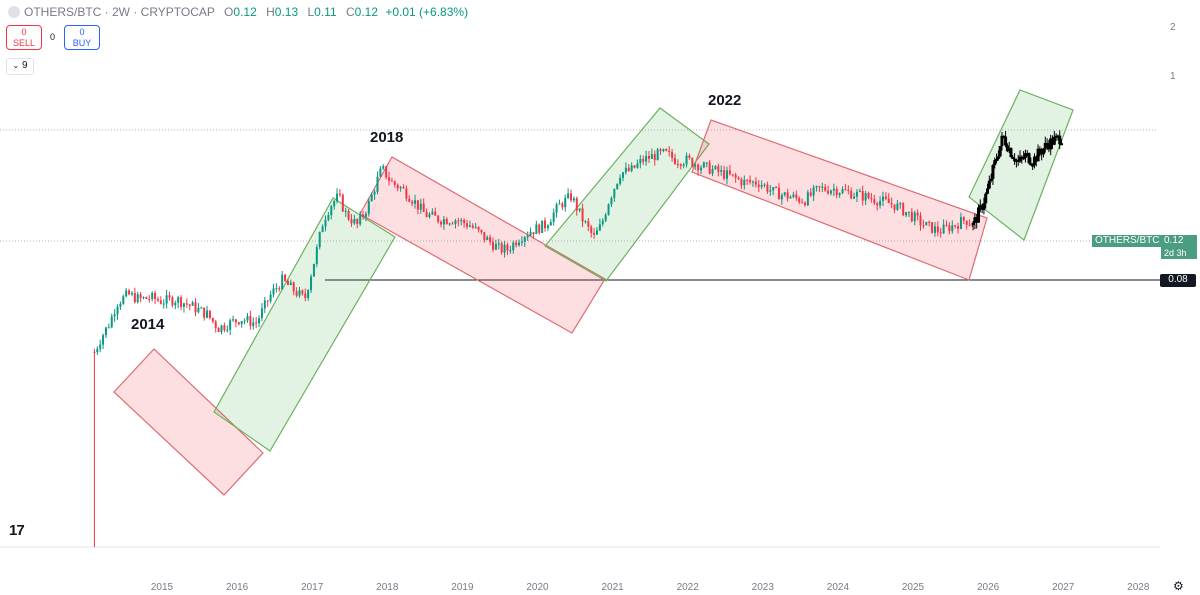 Image resolution: width=1200 pixels, height=595 pixels. I want to click on symbol-title: OTHERS/BTC · 2W · CRYPTOCAP, so click(119, 12).